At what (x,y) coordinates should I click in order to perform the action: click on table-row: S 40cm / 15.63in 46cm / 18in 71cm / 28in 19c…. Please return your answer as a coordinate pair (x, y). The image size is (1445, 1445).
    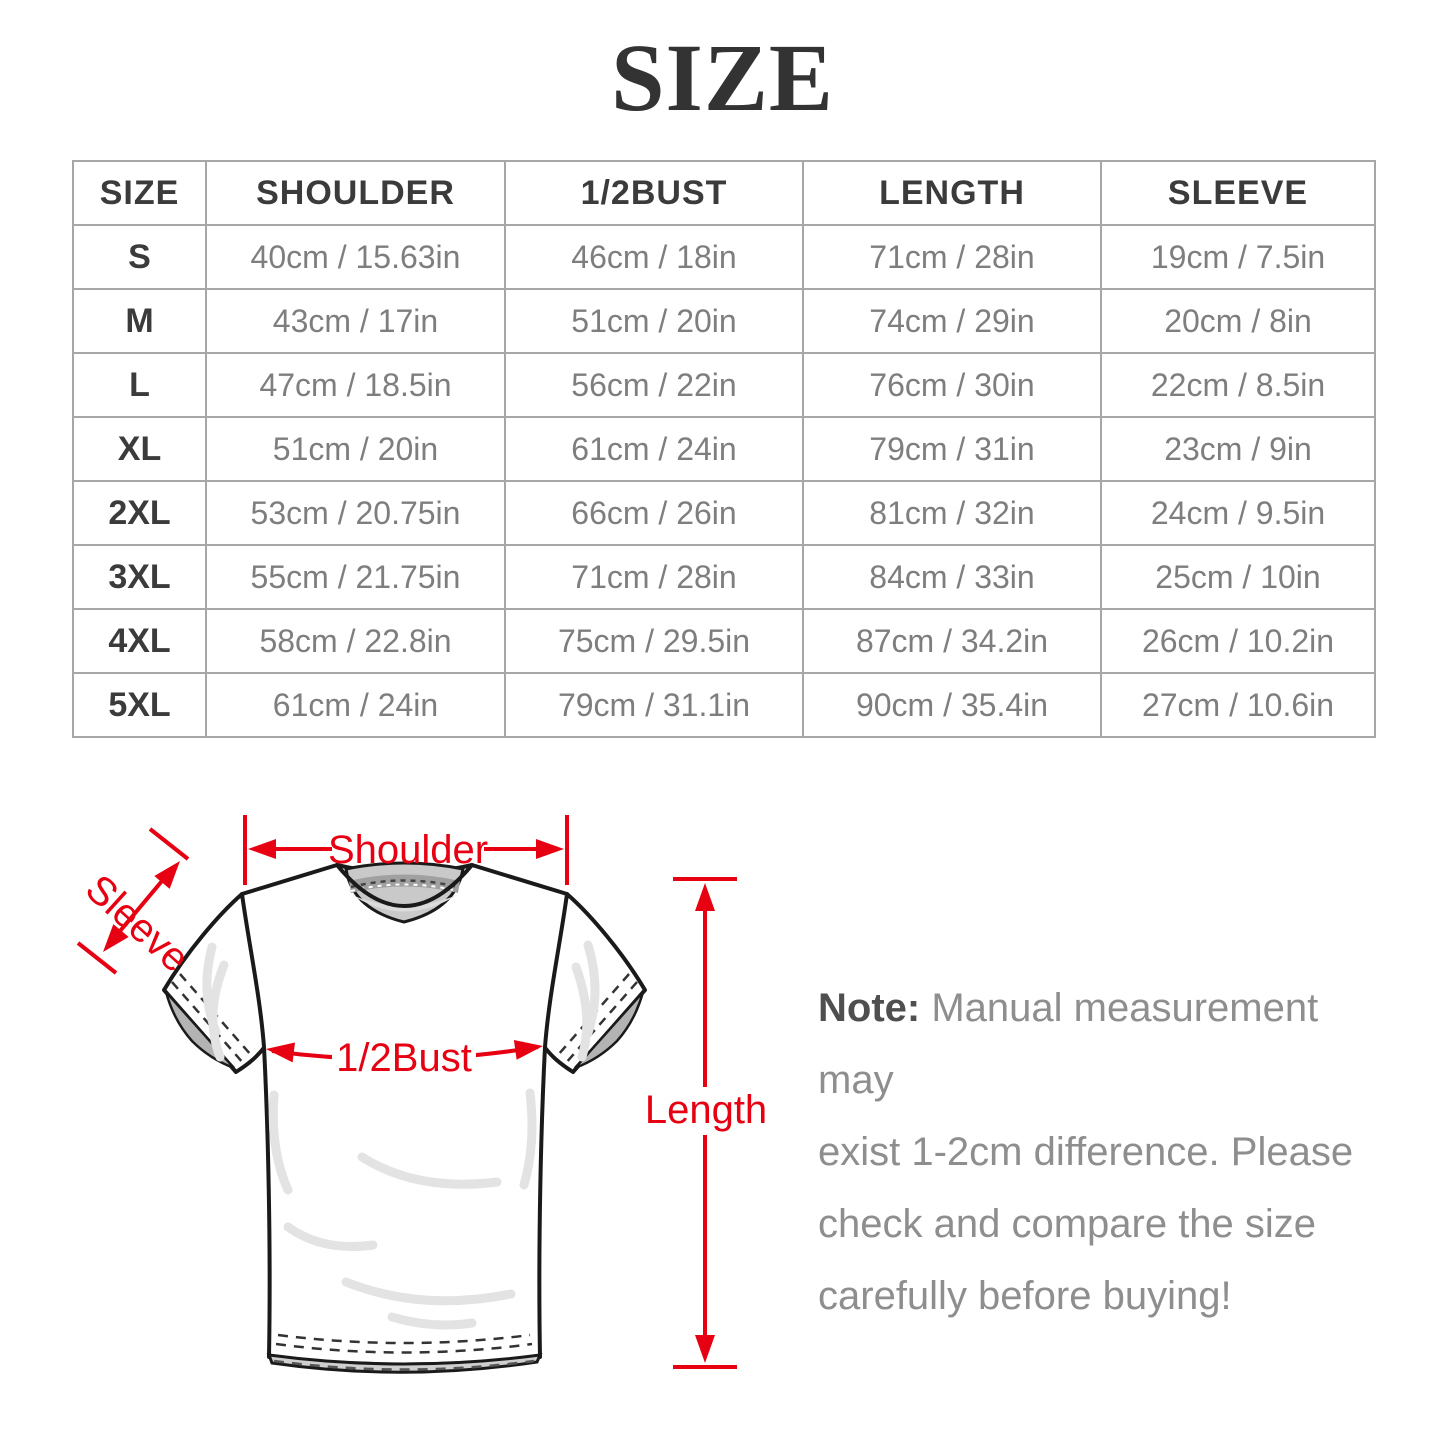
    Looking at the image, I should click on (724, 257).